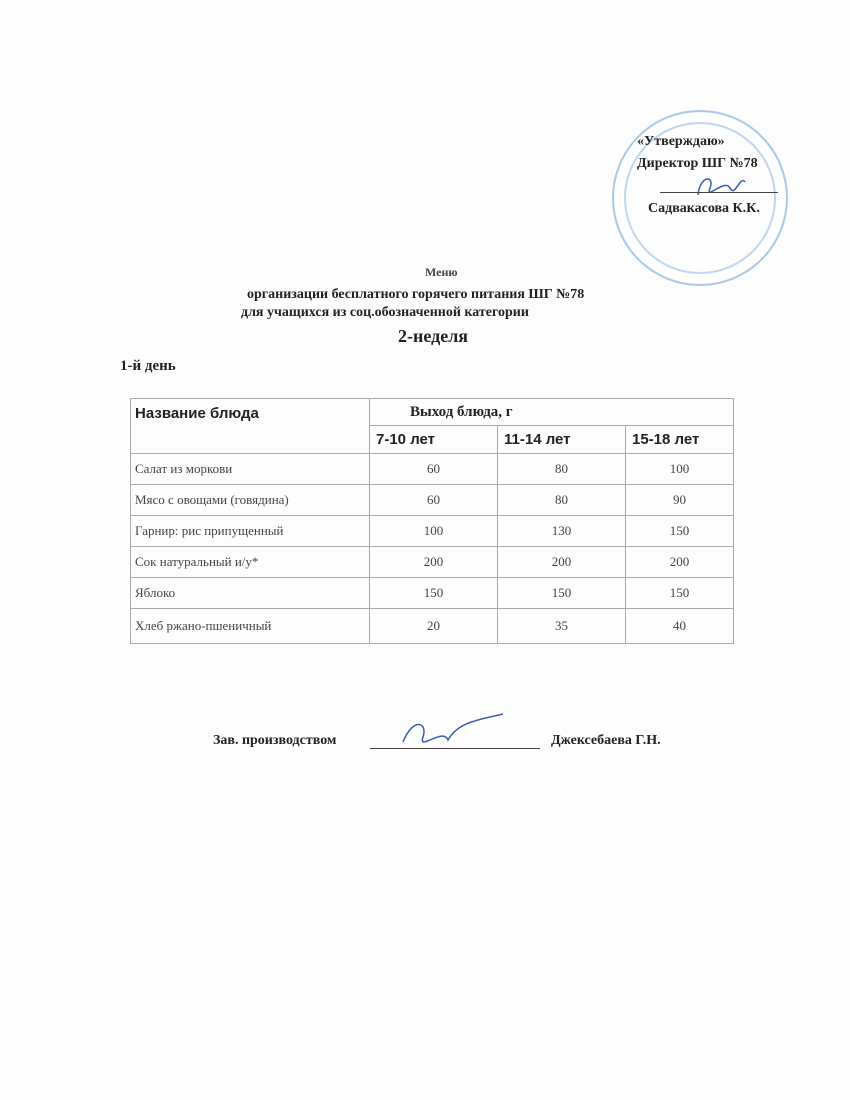 This screenshot has width=850, height=1100. I want to click on dish-output: 40, so click(679, 626).